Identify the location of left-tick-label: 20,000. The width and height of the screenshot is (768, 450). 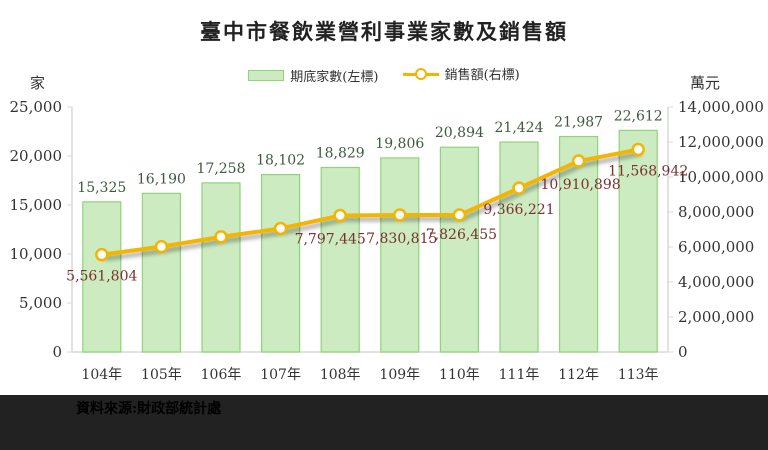
(36, 156).